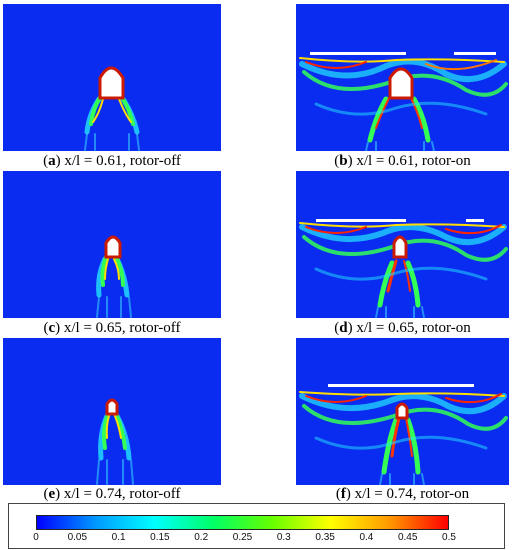  Describe the element at coordinates (366, 537) in the screenshot. I see `colorbar-tick-label: 0.4` at that location.